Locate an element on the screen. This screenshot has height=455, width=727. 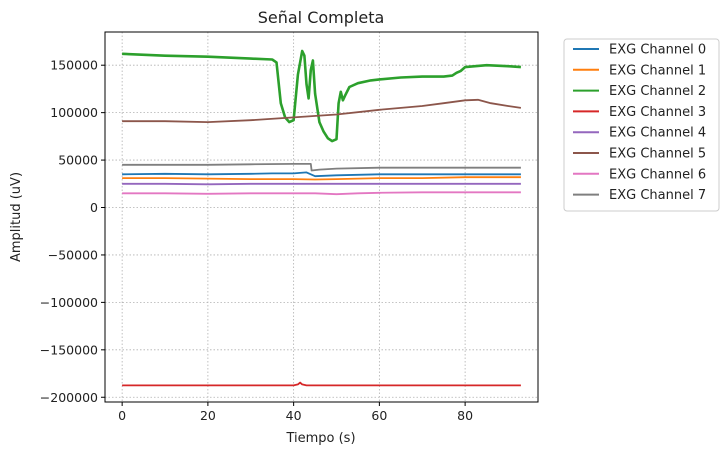
legend-label-2: EXG Channel 2 is located at coordinates (657, 91).